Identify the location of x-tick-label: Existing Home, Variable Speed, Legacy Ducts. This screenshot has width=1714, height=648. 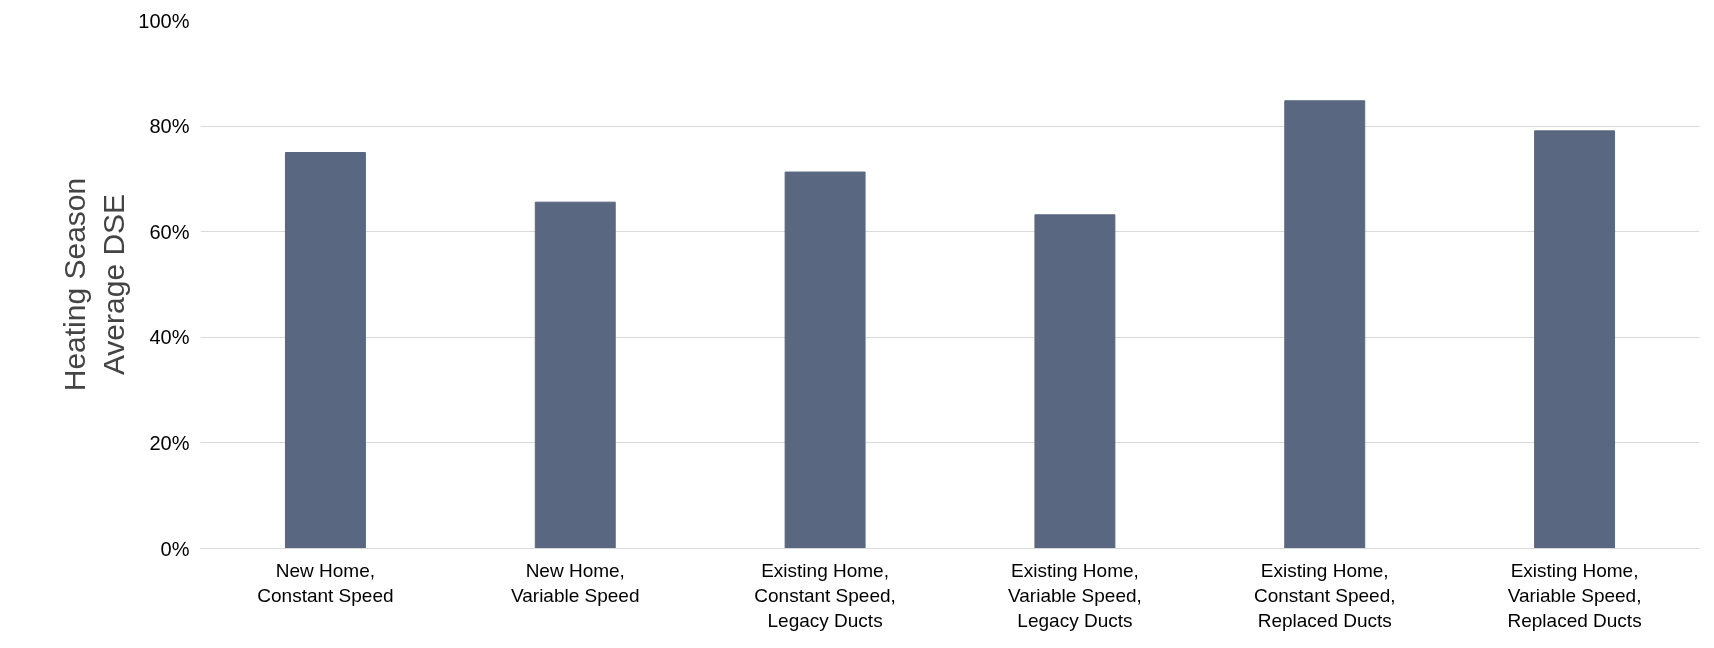
(1075, 595).